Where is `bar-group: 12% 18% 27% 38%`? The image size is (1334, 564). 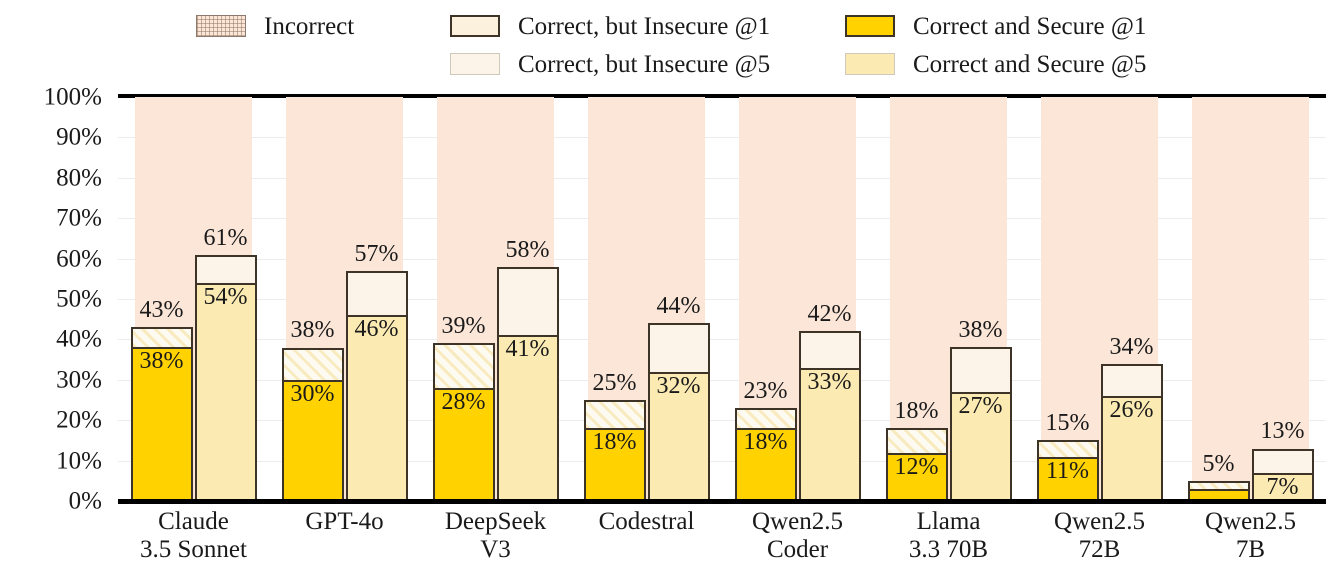
bar-group: 12% 18% 27% 38% is located at coordinates (948, 299).